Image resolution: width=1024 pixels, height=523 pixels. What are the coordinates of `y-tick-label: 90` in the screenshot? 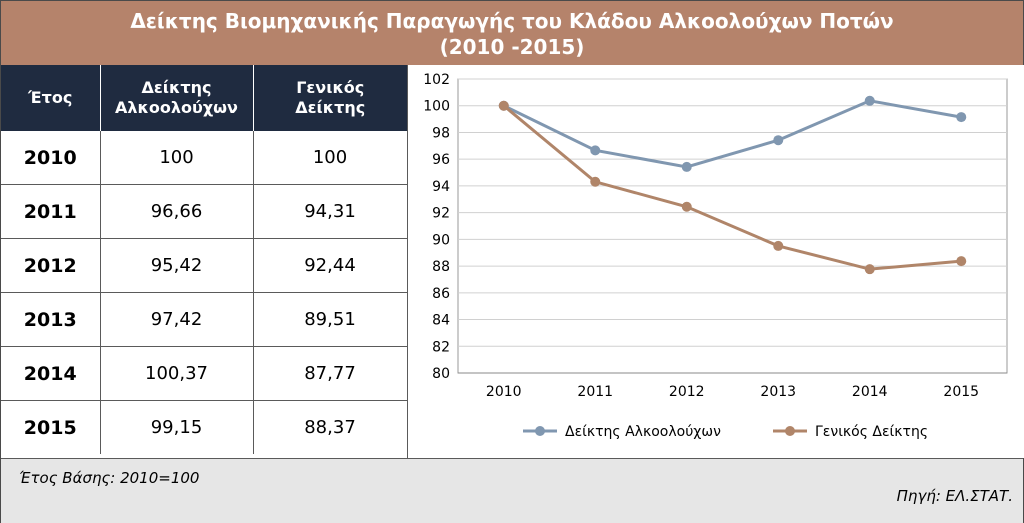 It's located at (441, 240).